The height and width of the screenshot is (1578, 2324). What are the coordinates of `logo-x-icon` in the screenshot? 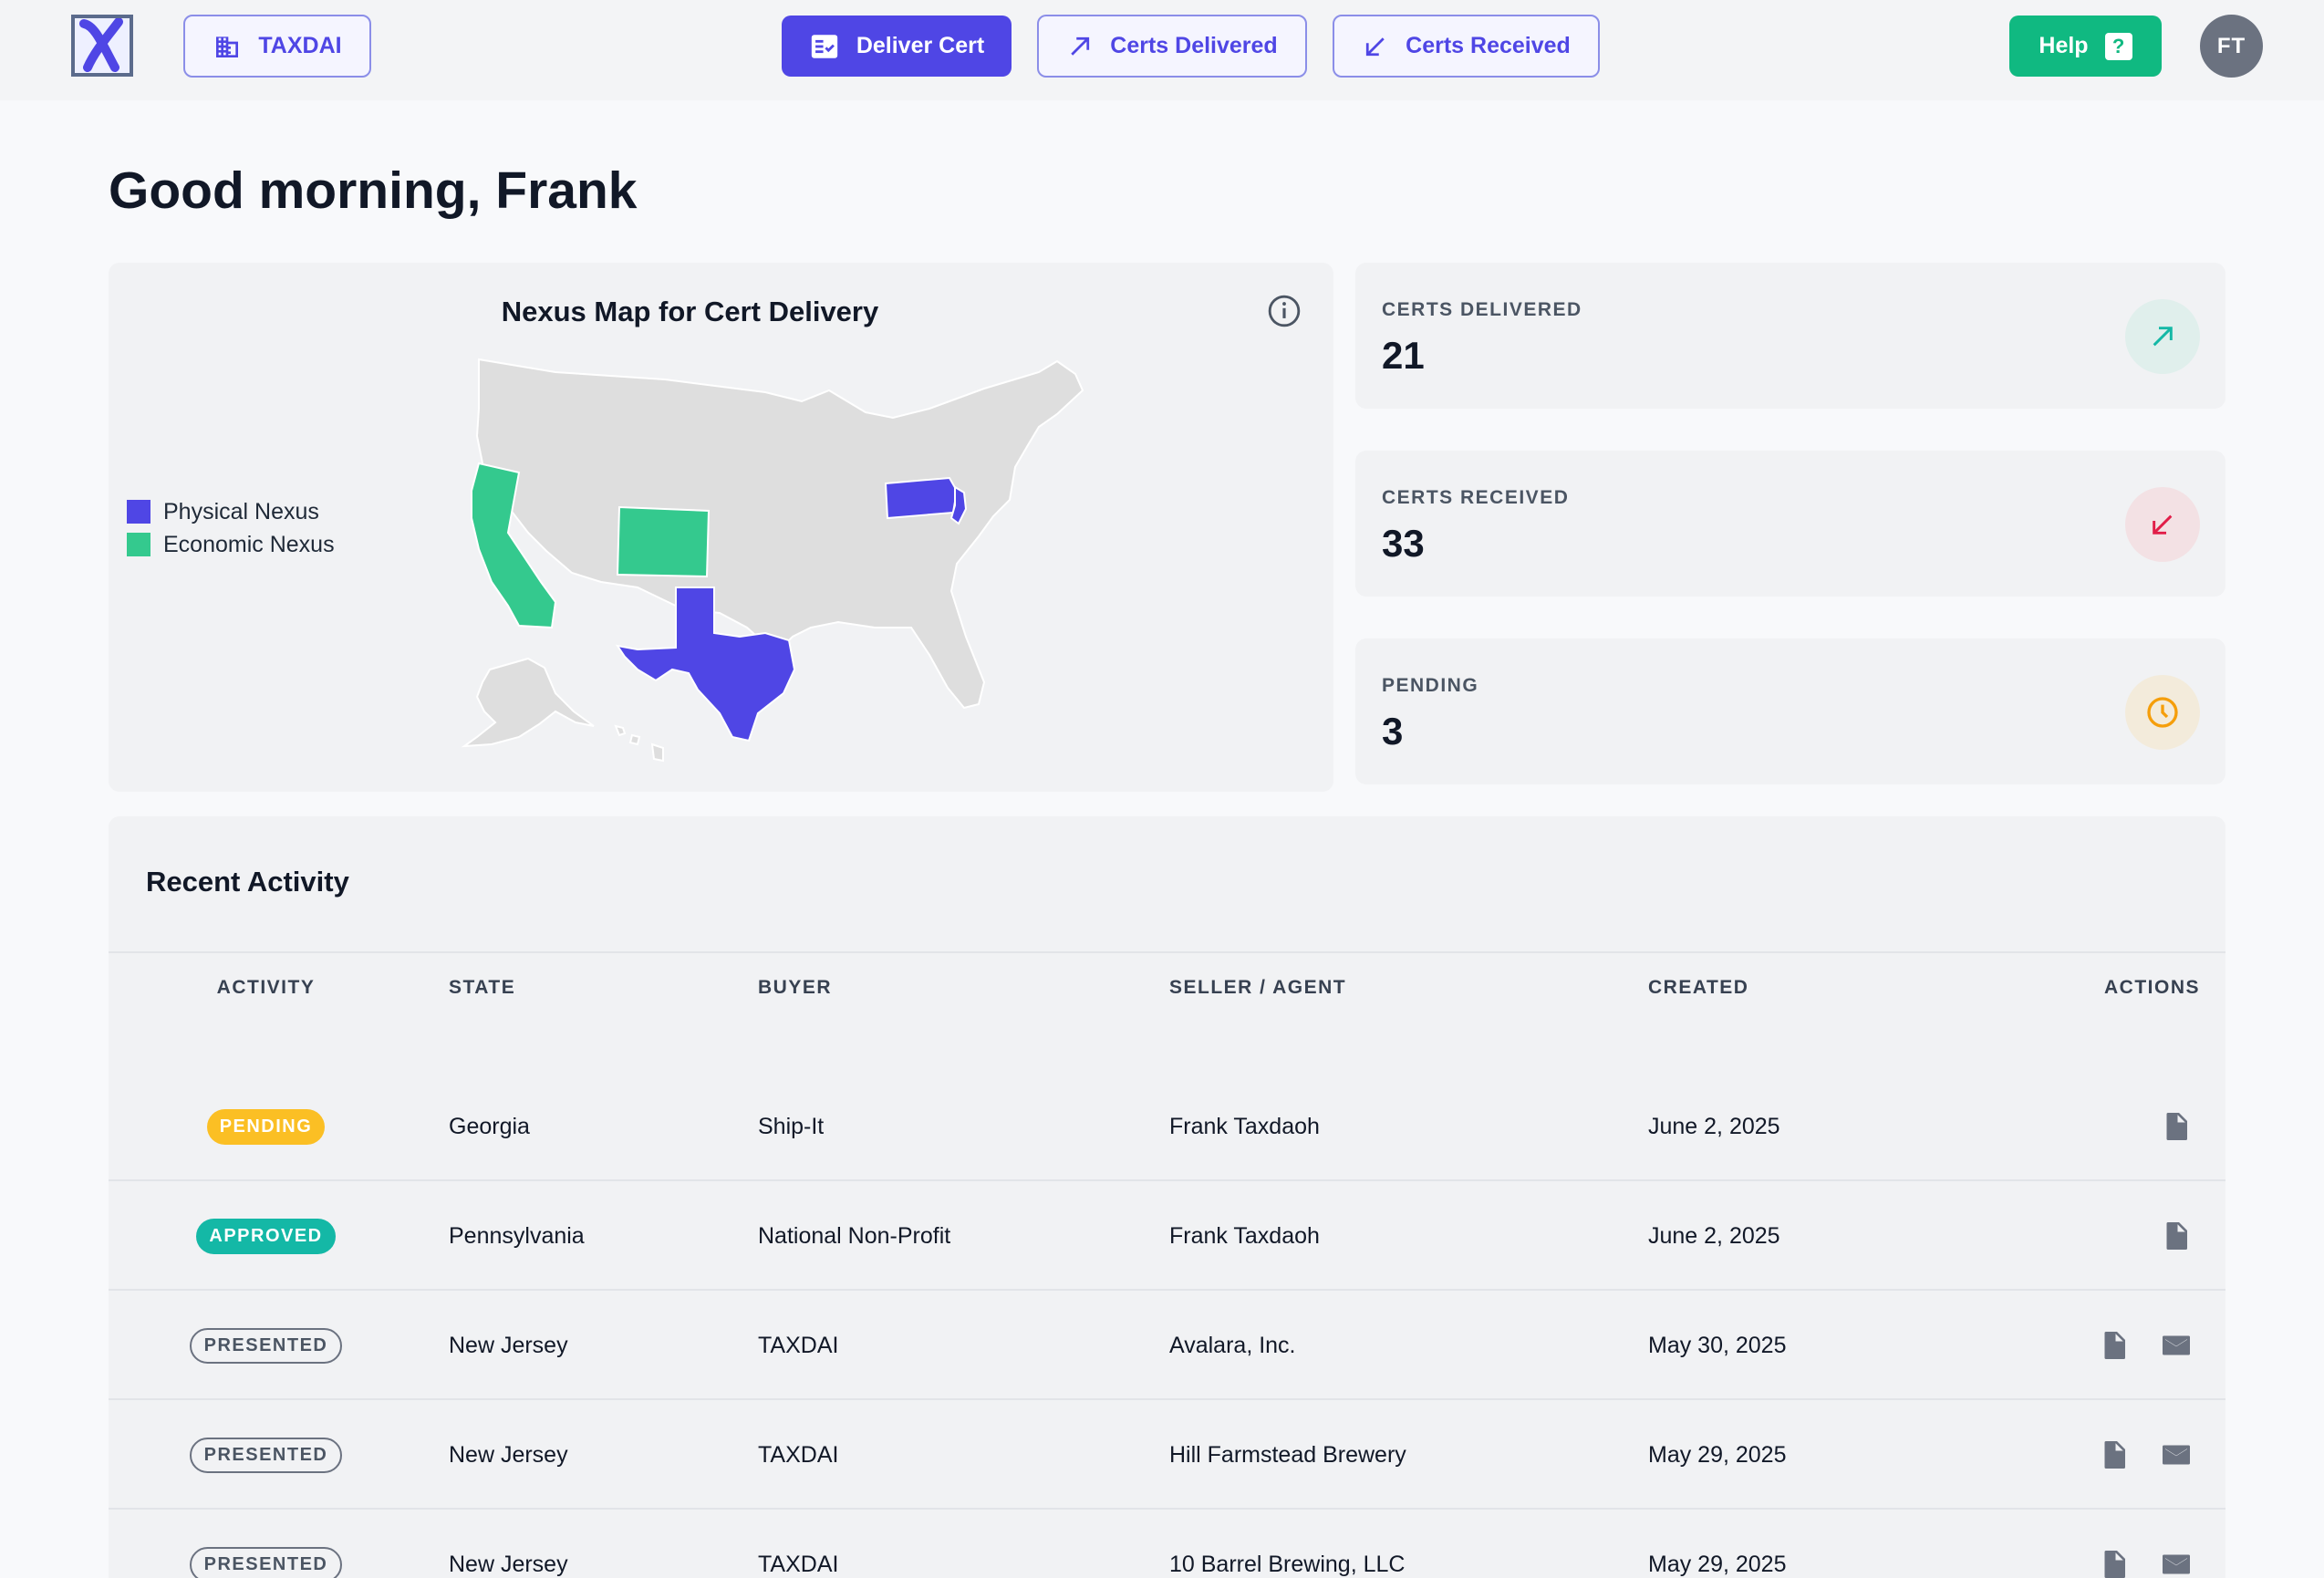 It's located at (101, 45).